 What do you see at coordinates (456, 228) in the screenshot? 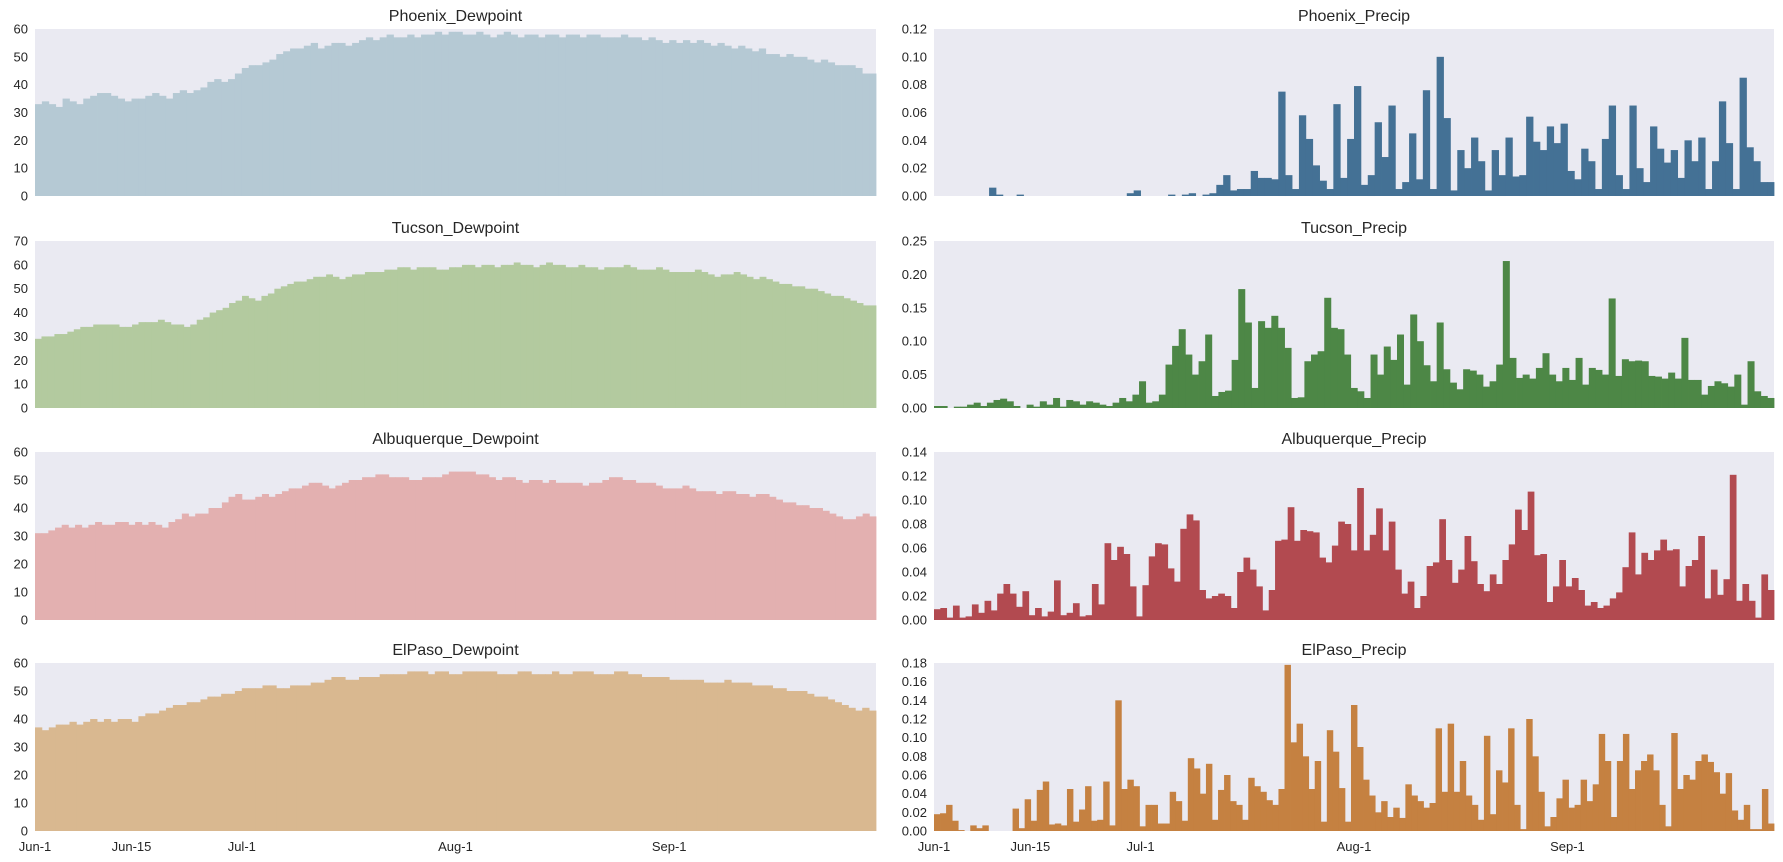
I see `chart-title: Tucson_Dewpoint` at bounding box center [456, 228].